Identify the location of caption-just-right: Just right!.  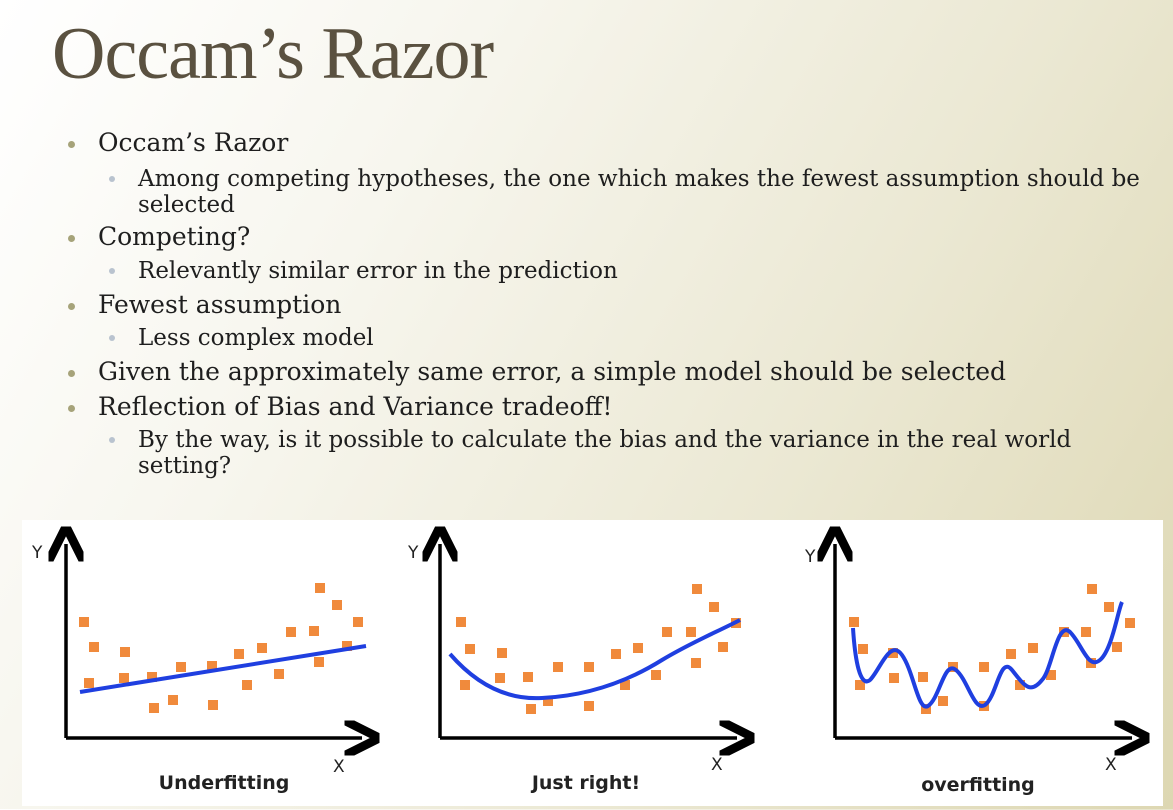
(586, 783).